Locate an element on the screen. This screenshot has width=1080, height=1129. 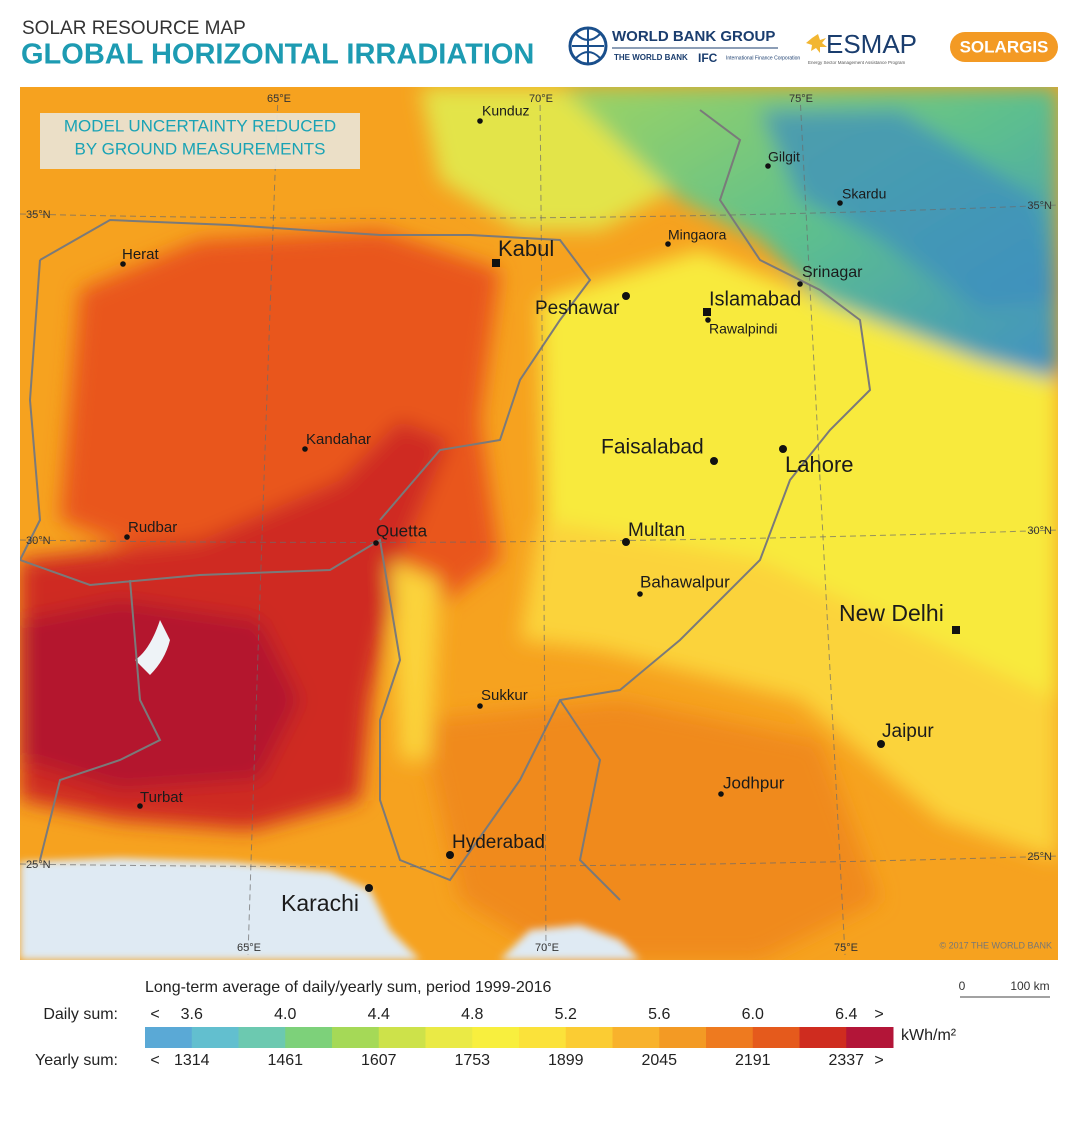
legend-daily-label: 5.2 is located at coordinates (566, 1014).